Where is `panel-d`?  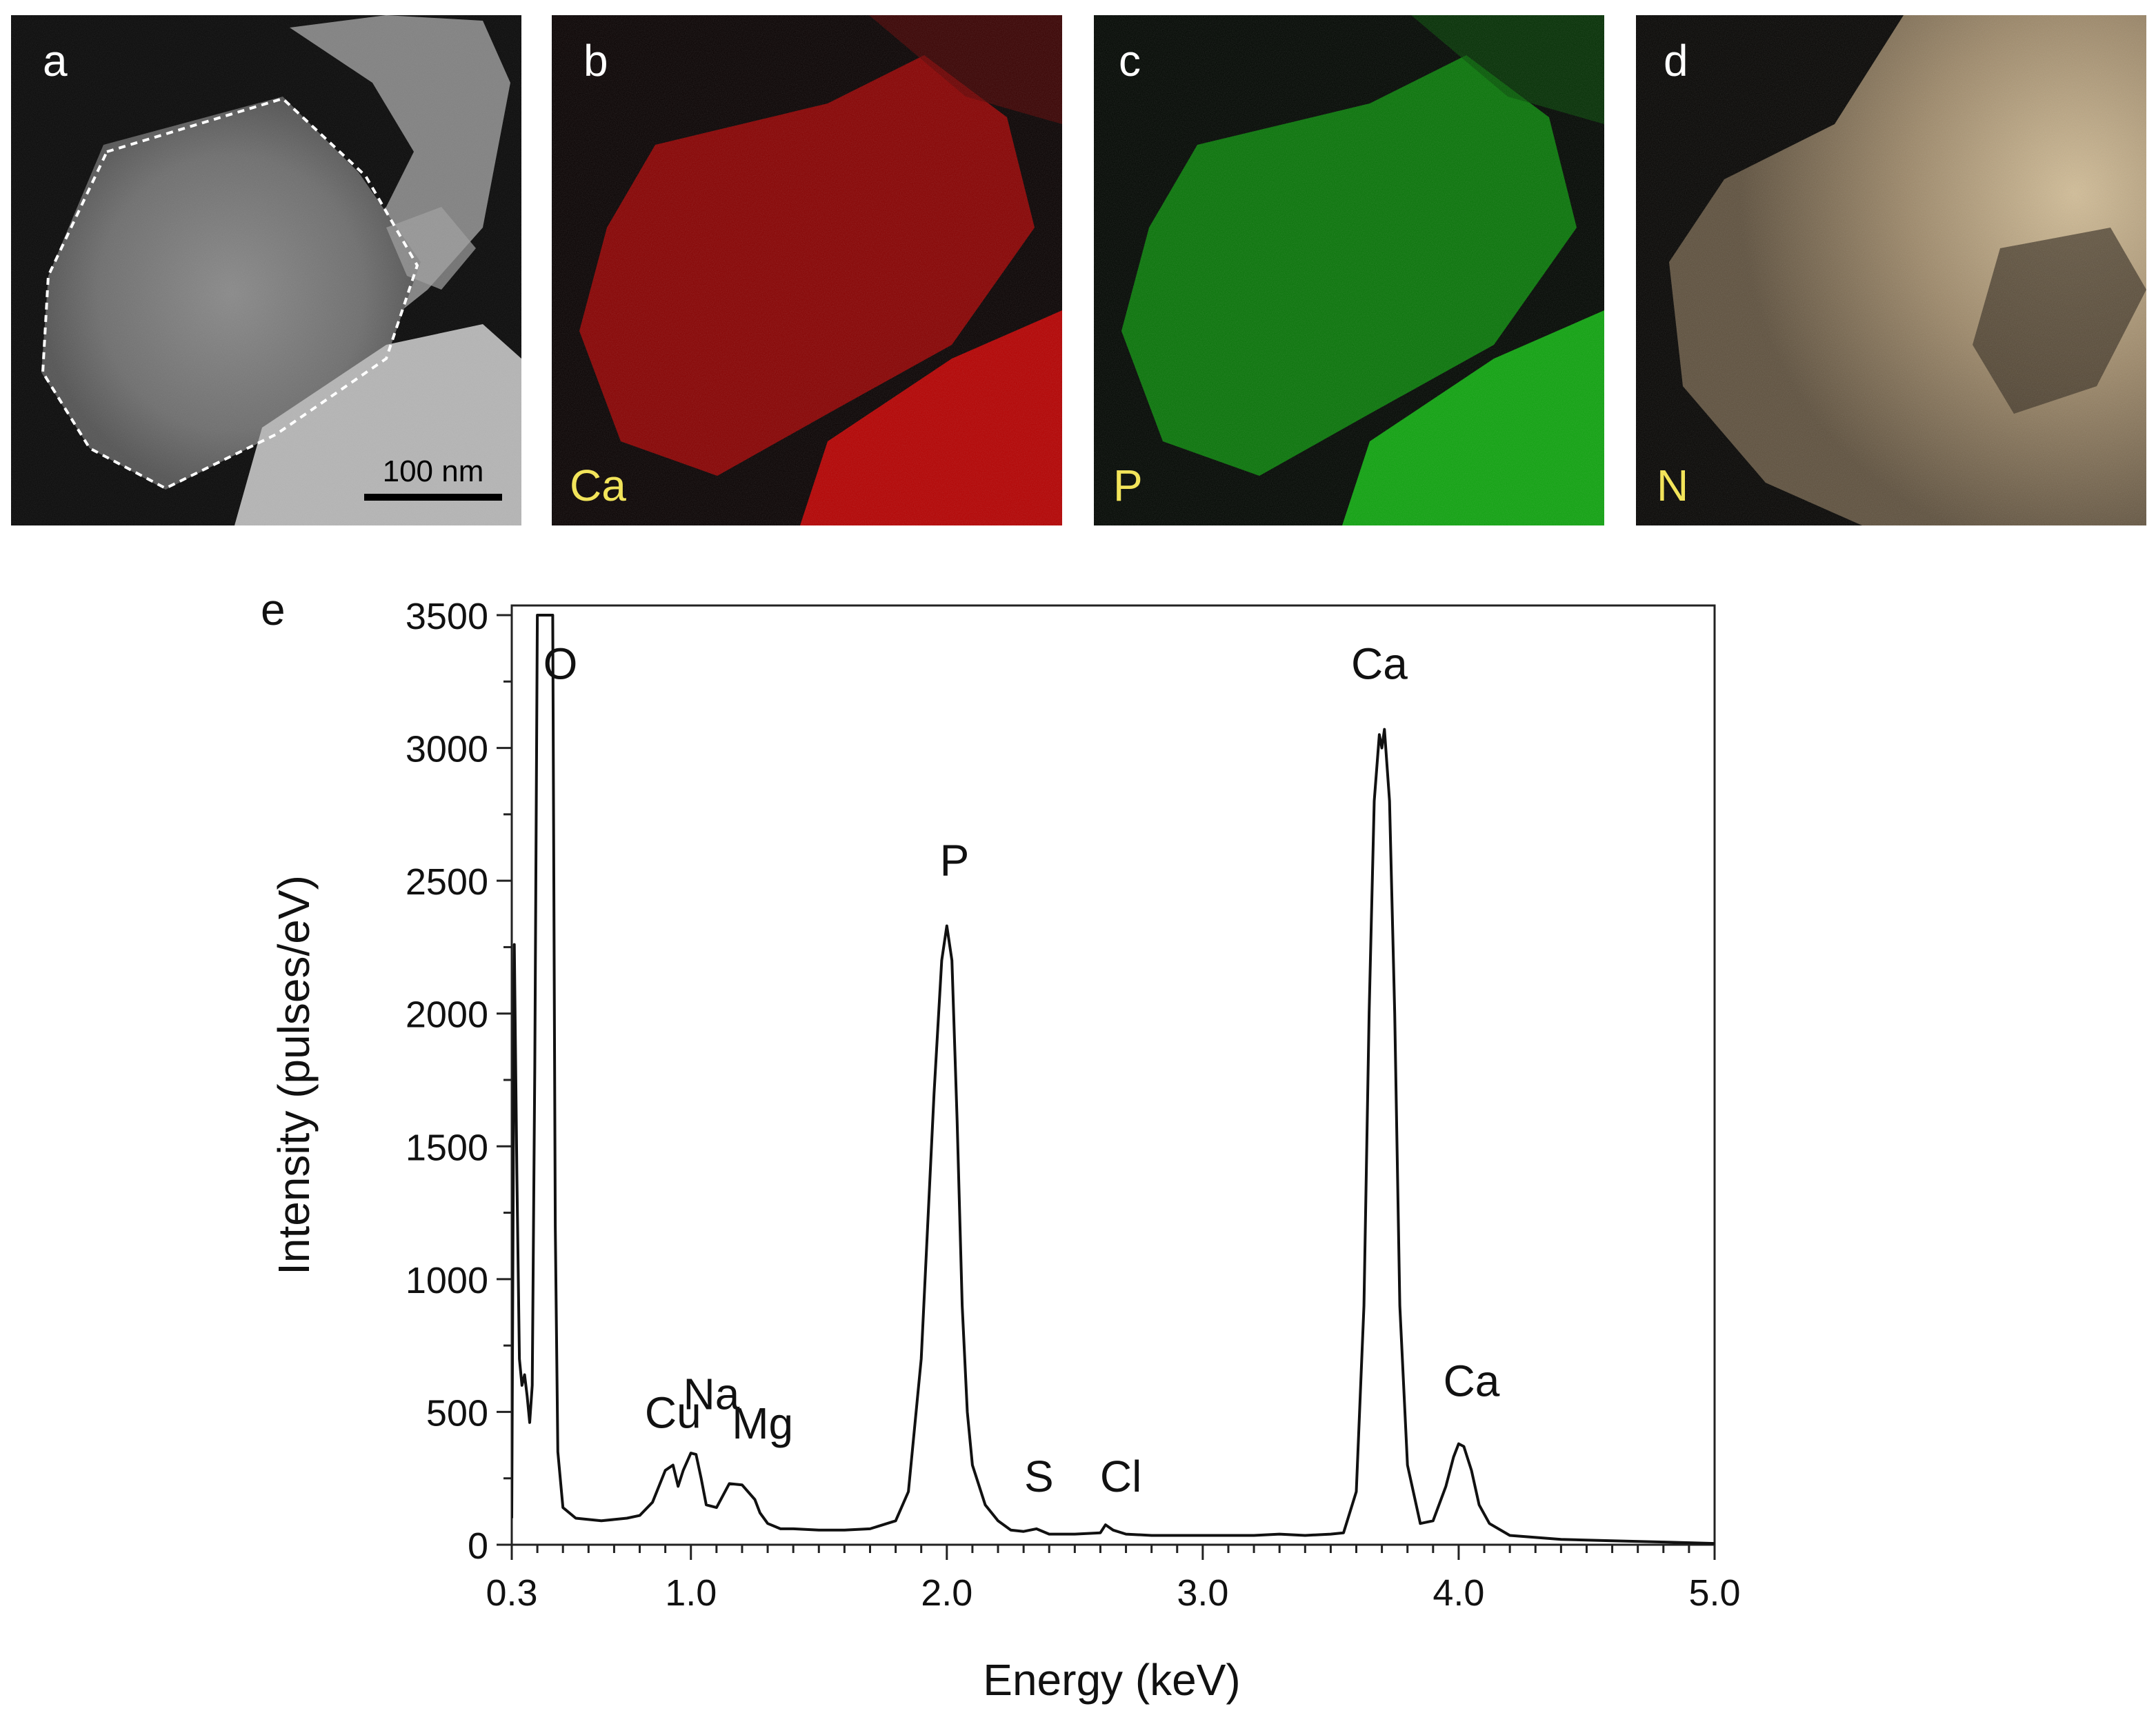
panel-d is located at coordinates (1891, 270).